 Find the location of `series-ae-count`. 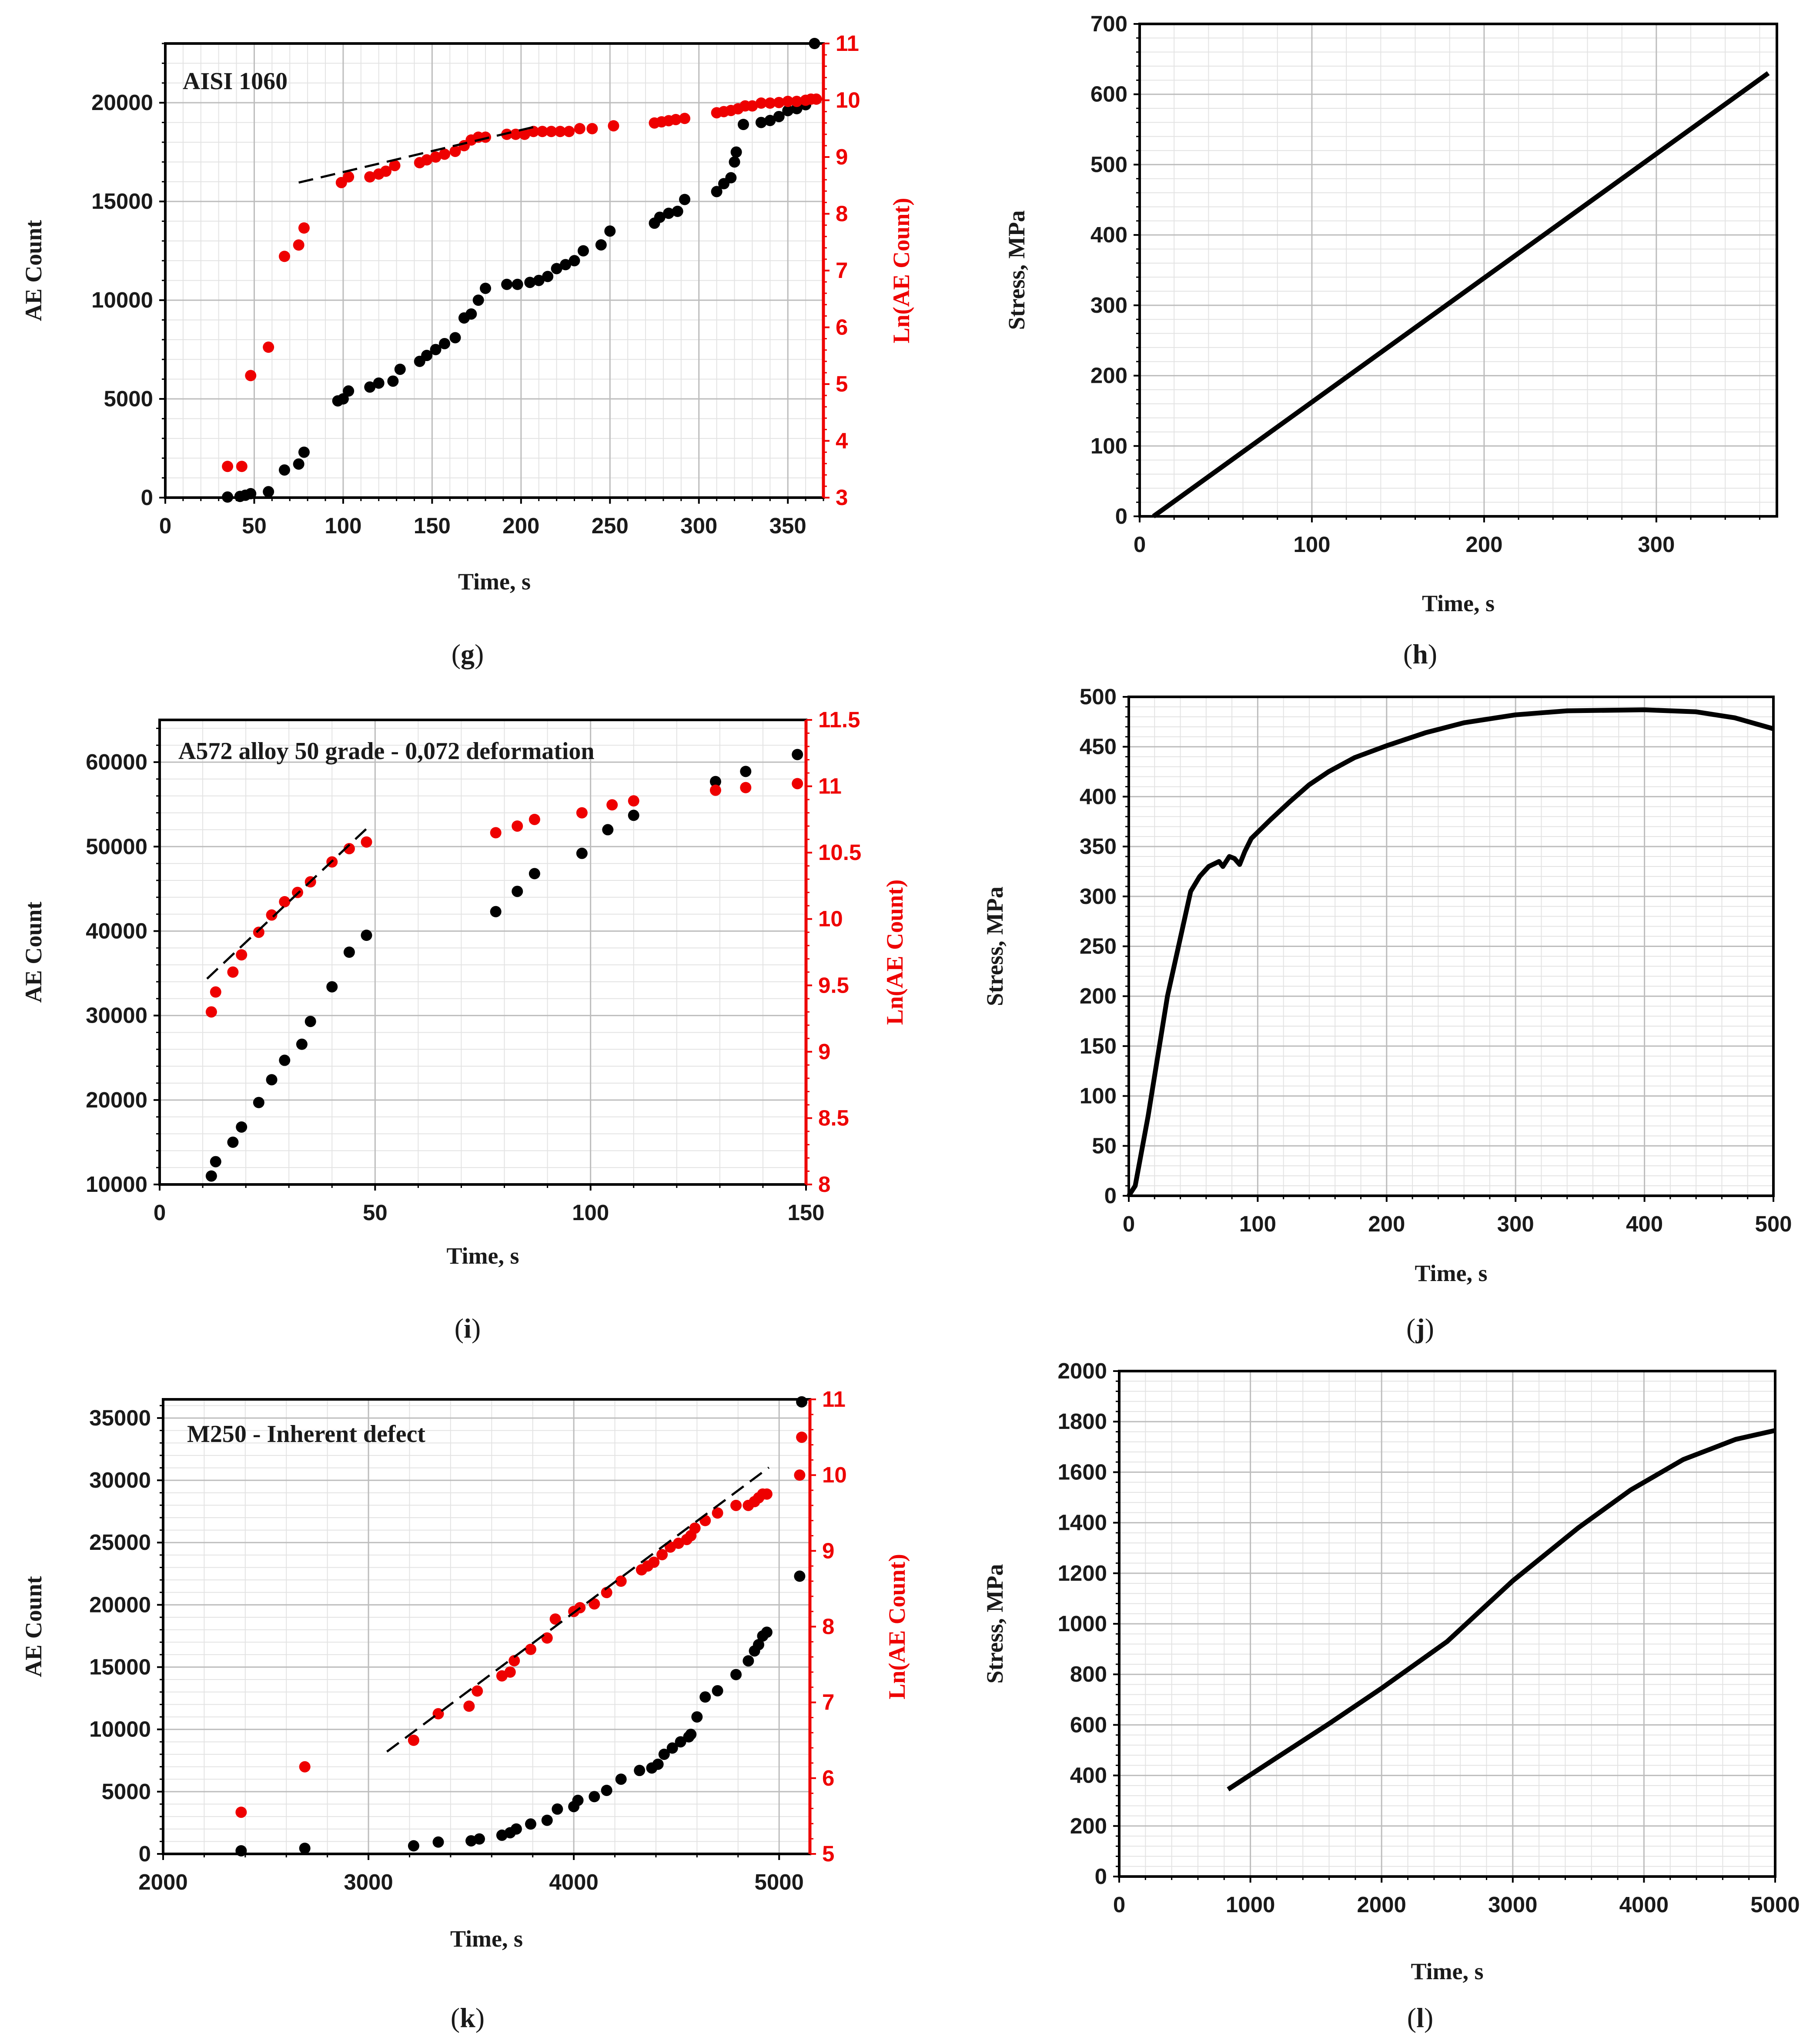

series-ae-count is located at coordinates (521, 1626).